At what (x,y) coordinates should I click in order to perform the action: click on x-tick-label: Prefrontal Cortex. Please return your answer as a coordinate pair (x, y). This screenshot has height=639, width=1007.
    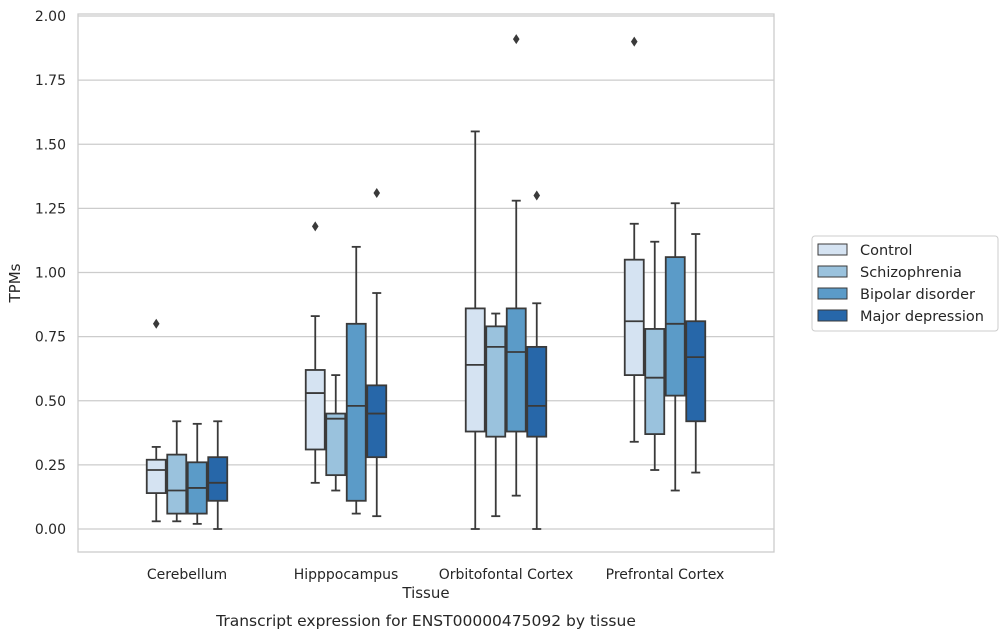
    Looking at the image, I should click on (665, 575).